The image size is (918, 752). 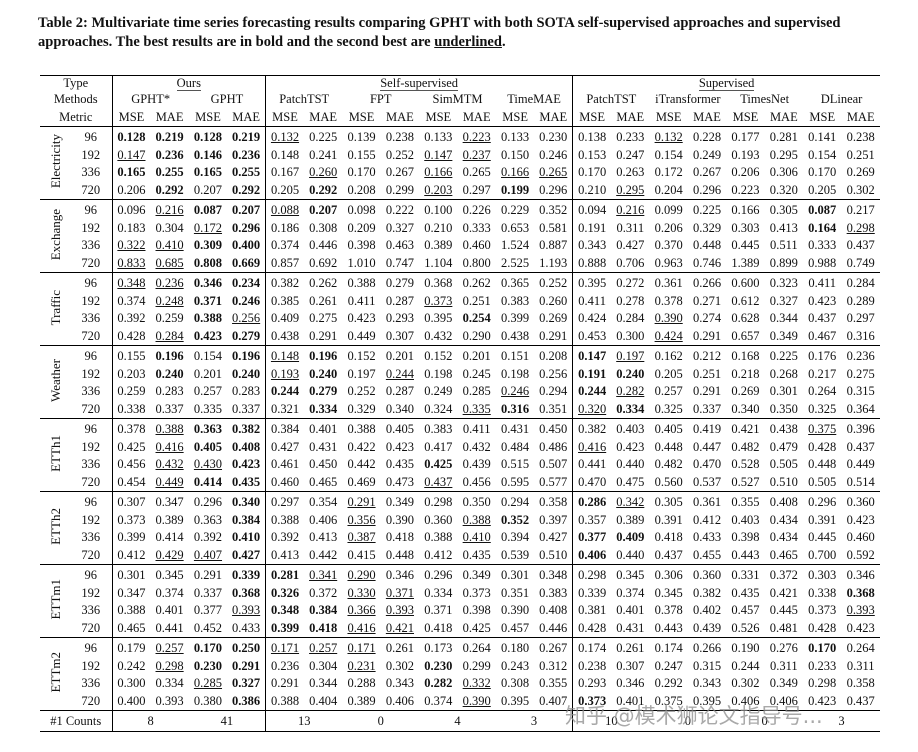 I want to click on cell: 0.217, so click(x=822, y=375).